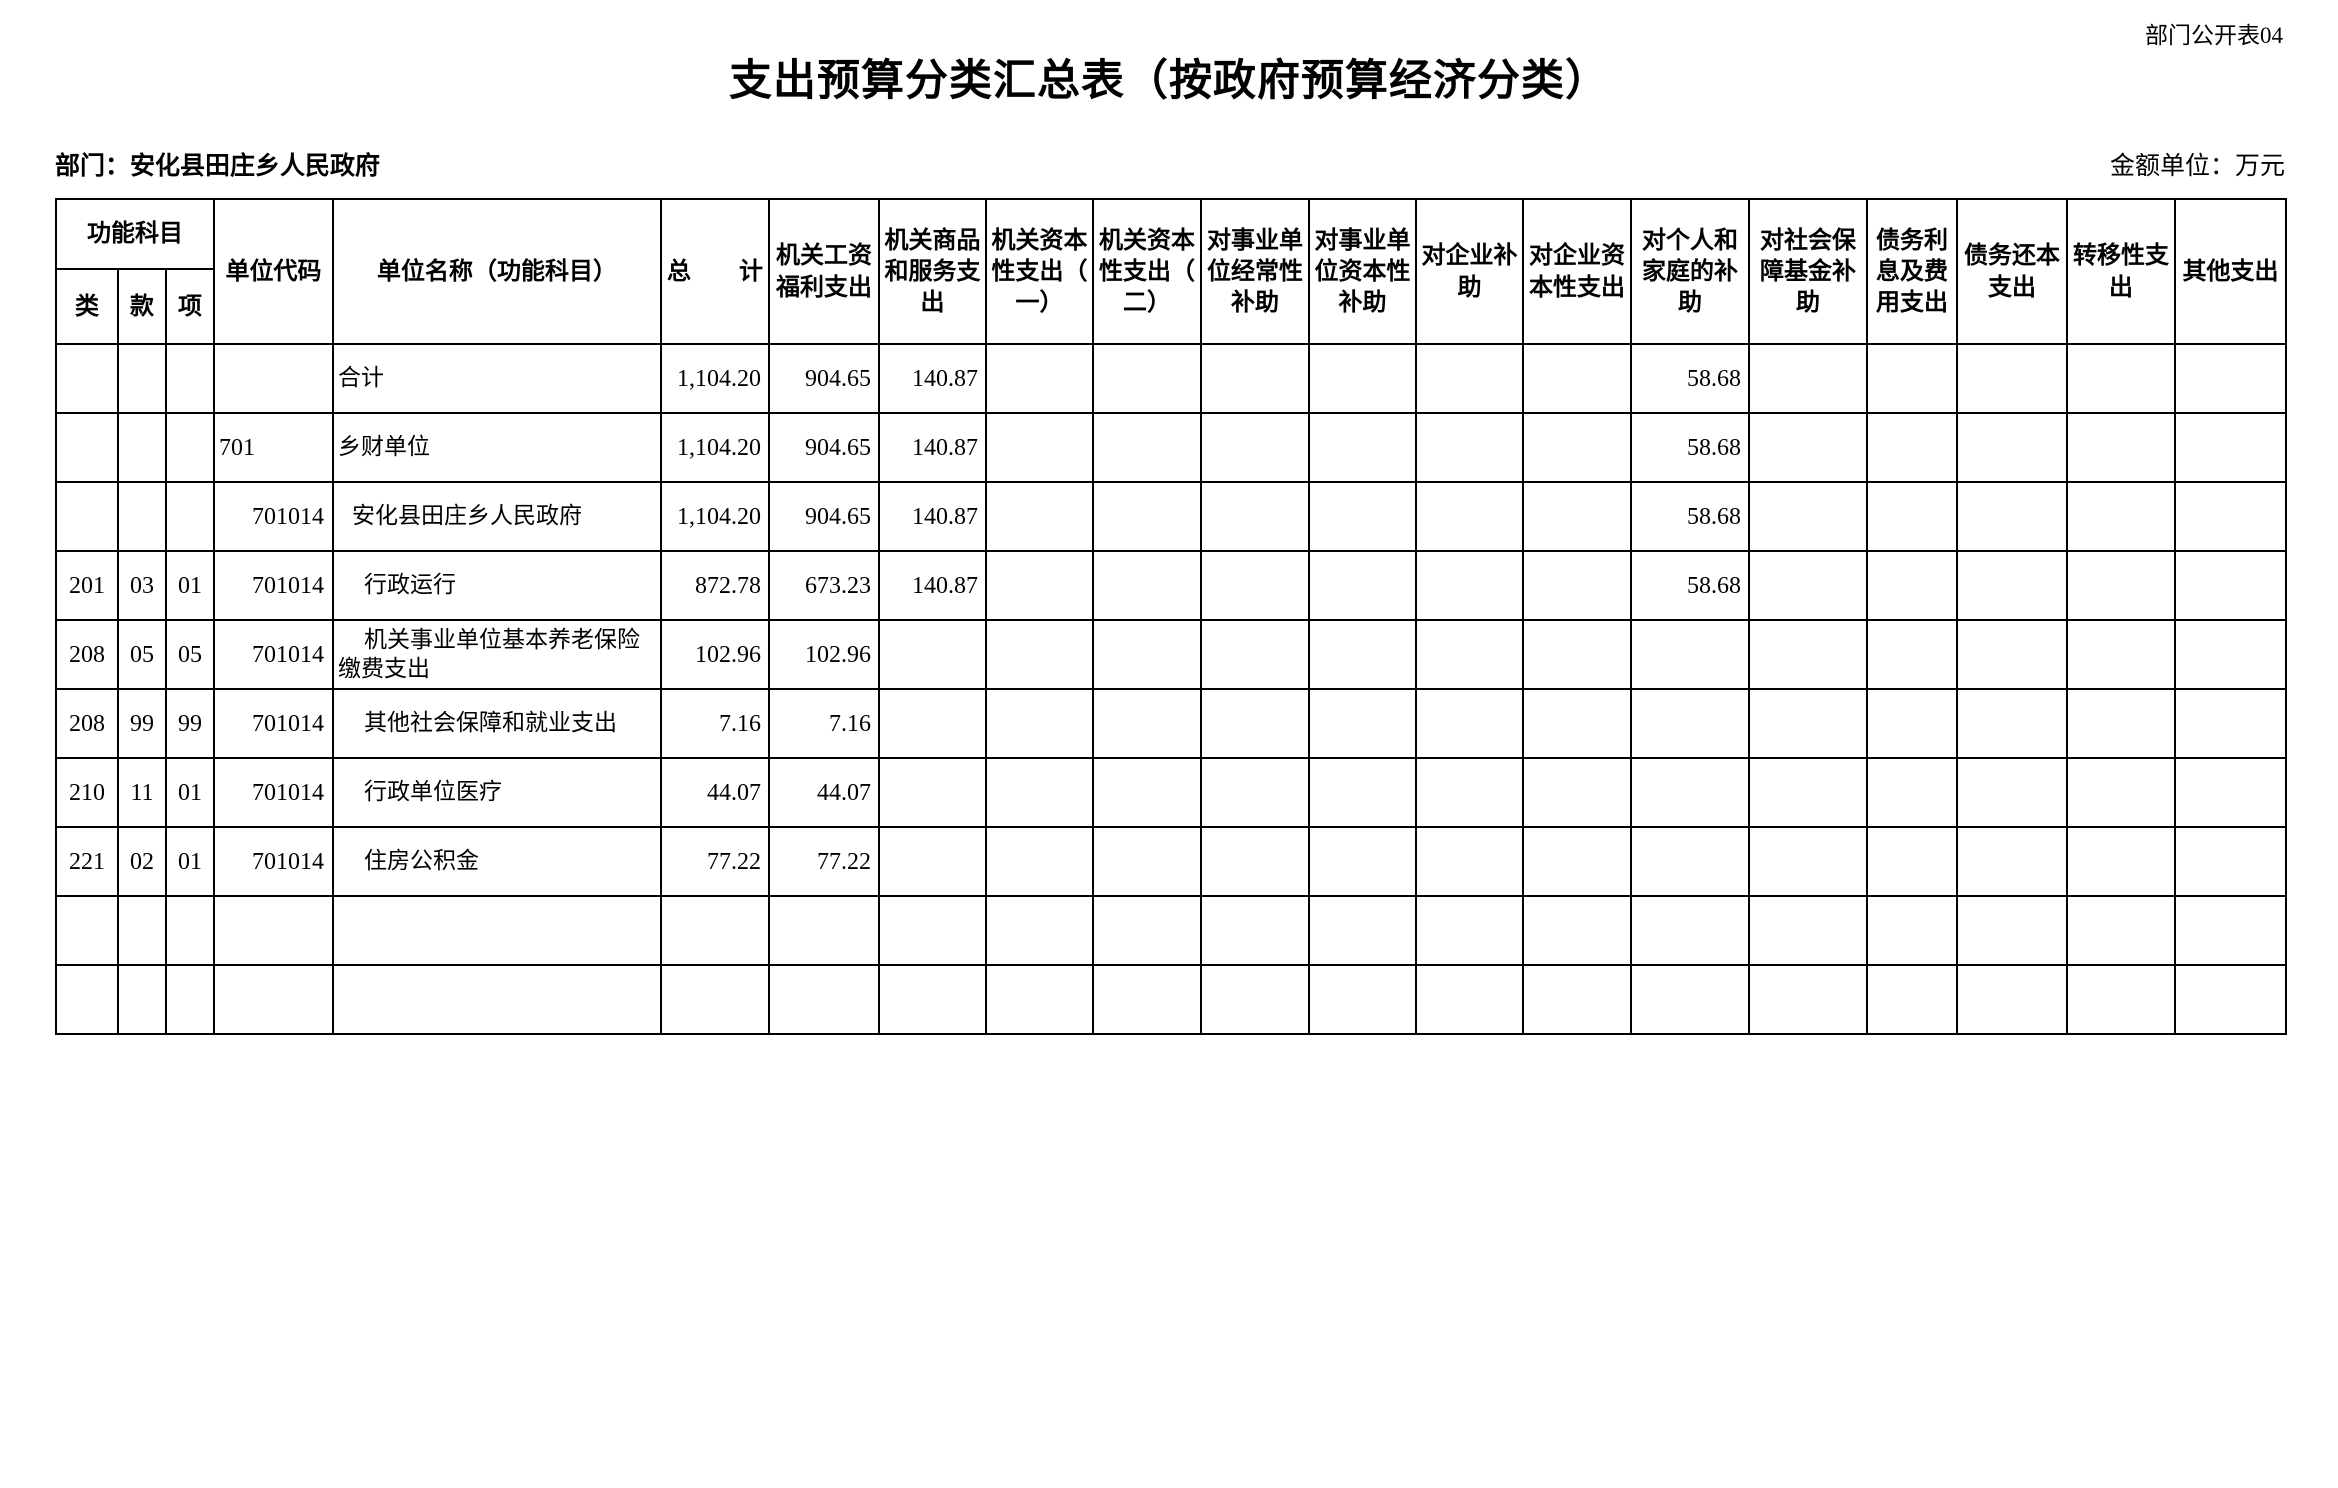  What do you see at coordinates (190, 792) in the screenshot?
I see `cell-func-xiang: 01` at bounding box center [190, 792].